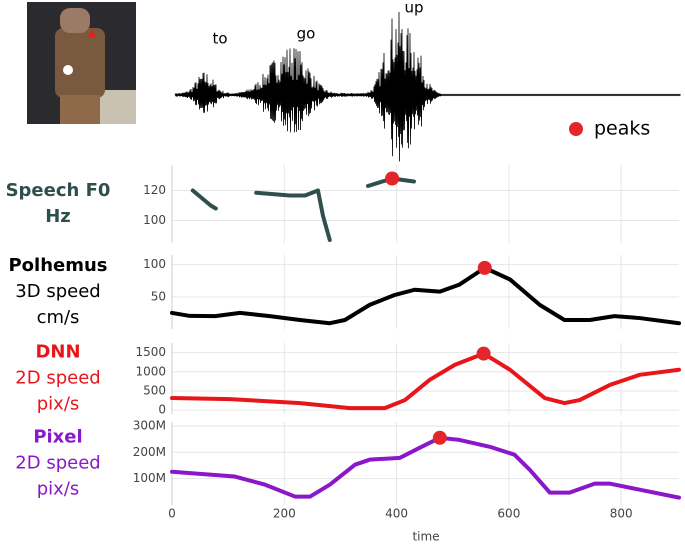 Image resolution: width=685 pixels, height=551 pixels. What do you see at coordinates (57, 352) in the screenshot?
I see `panel-label: DNN` at bounding box center [57, 352].